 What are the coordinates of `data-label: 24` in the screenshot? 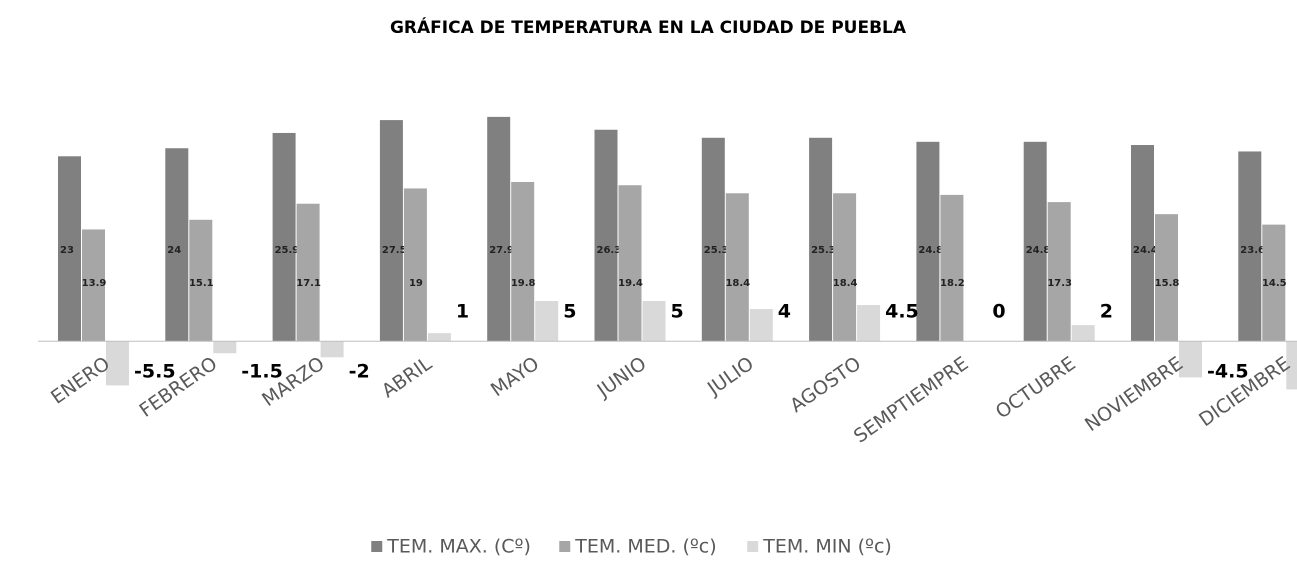 It's located at (174, 250).